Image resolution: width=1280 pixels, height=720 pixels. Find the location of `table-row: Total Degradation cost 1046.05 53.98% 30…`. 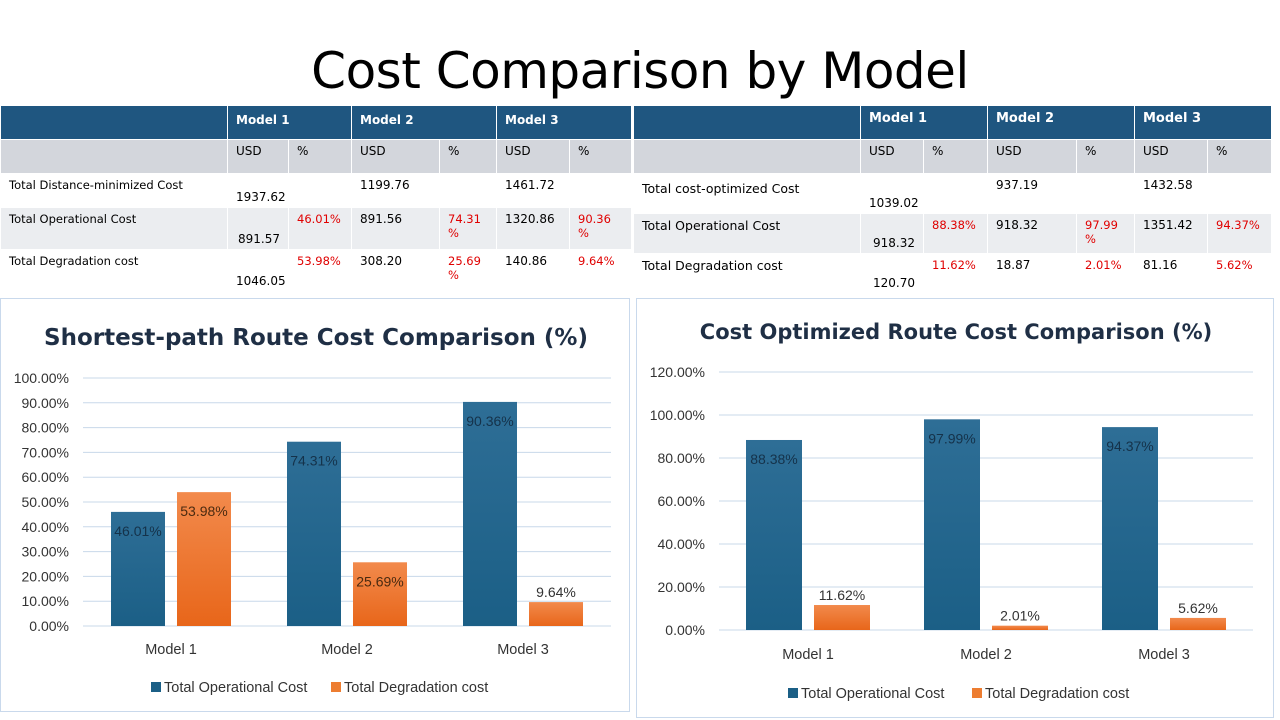

table-row: Total Degradation cost 1046.05 53.98% 30… is located at coordinates (316, 270).